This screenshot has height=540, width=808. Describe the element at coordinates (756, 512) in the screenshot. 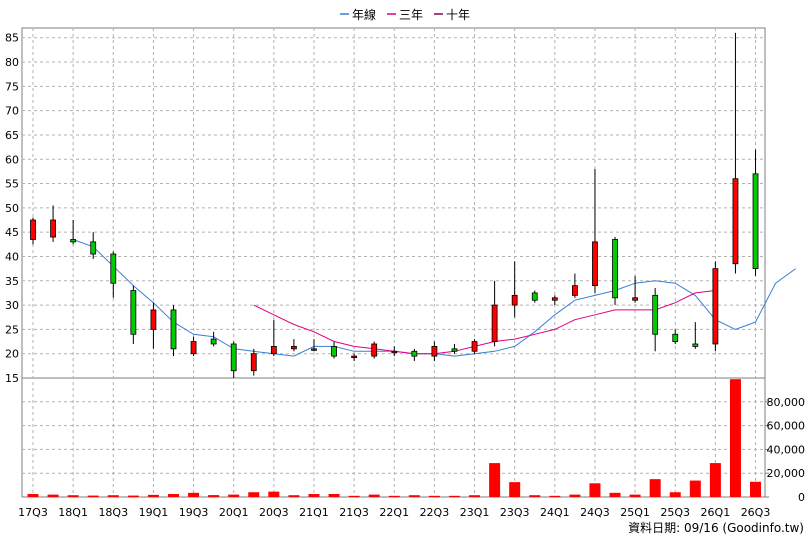

I see `x-tick-label: 26Q3` at that location.